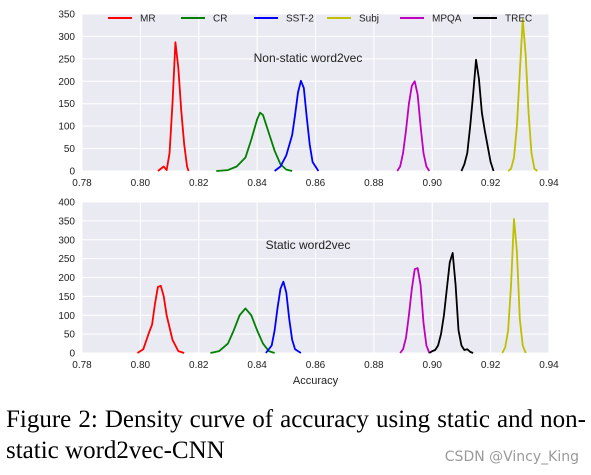 The image size is (591, 475). Describe the element at coordinates (148, 19) in the screenshot. I see `legend-label-mr: MR` at that location.